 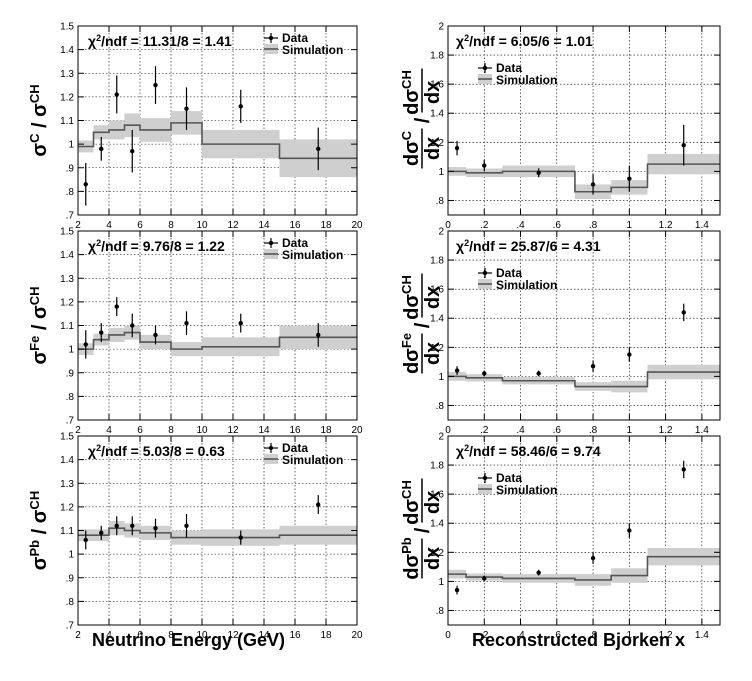 What do you see at coordinates (39, 120) in the screenshot?
I see `y-axis-label: σC / σCH` at bounding box center [39, 120].